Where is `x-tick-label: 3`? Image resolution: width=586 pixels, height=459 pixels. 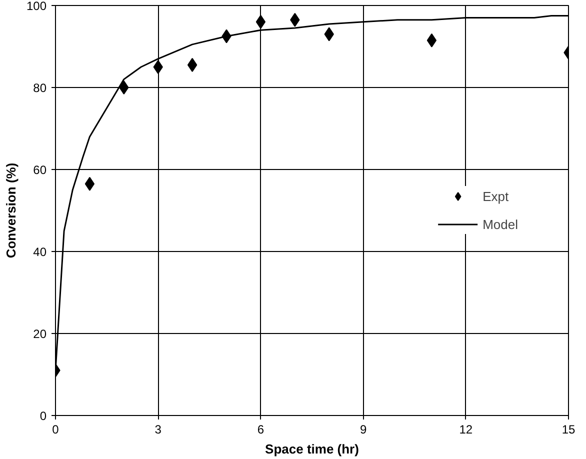 x-tick-label: 3 is located at coordinates (158, 429).